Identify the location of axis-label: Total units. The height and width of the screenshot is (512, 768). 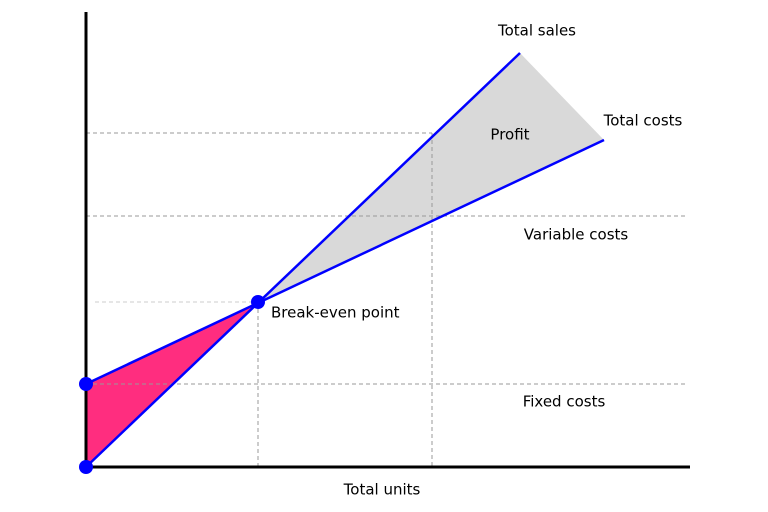
(382, 490).